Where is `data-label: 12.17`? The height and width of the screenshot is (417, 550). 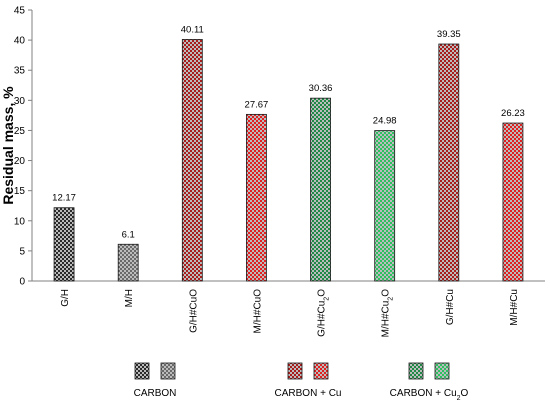
data-label: 12.17 is located at coordinates (64, 198).